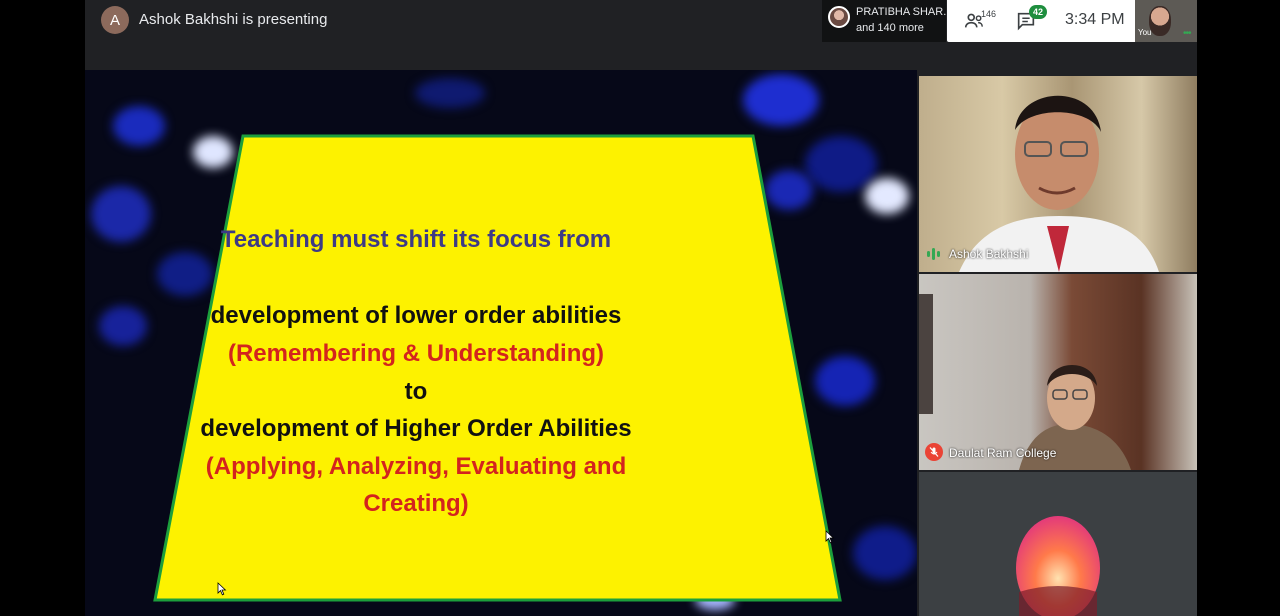 This screenshot has width=1280, height=616. What do you see at coordinates (890, 28) in the screenshot?
I see `chip-more-count: and 140 more` at bounding box center [890, 28].